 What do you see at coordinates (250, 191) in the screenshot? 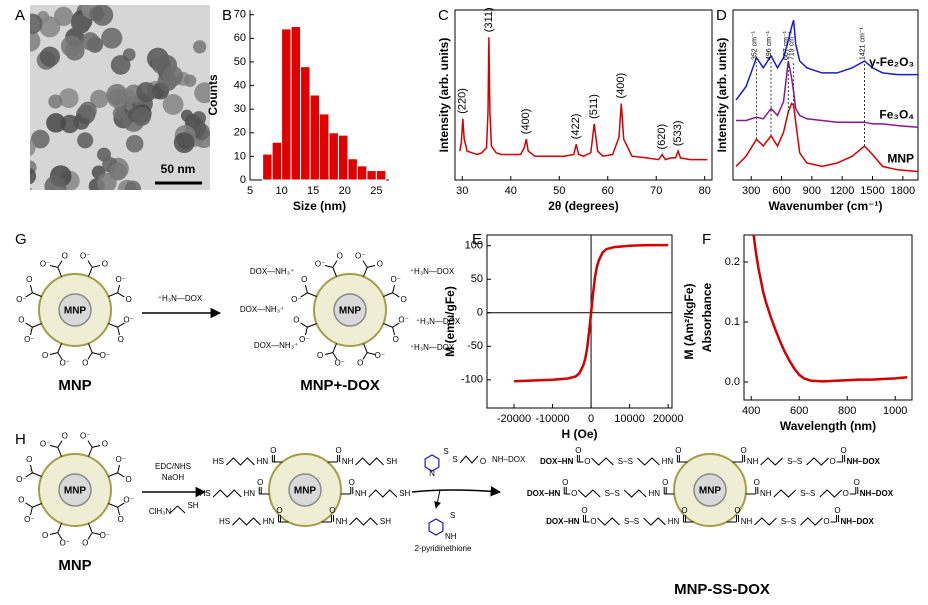
I see `x-tick-label: 5` at bounding box center [250, 191].